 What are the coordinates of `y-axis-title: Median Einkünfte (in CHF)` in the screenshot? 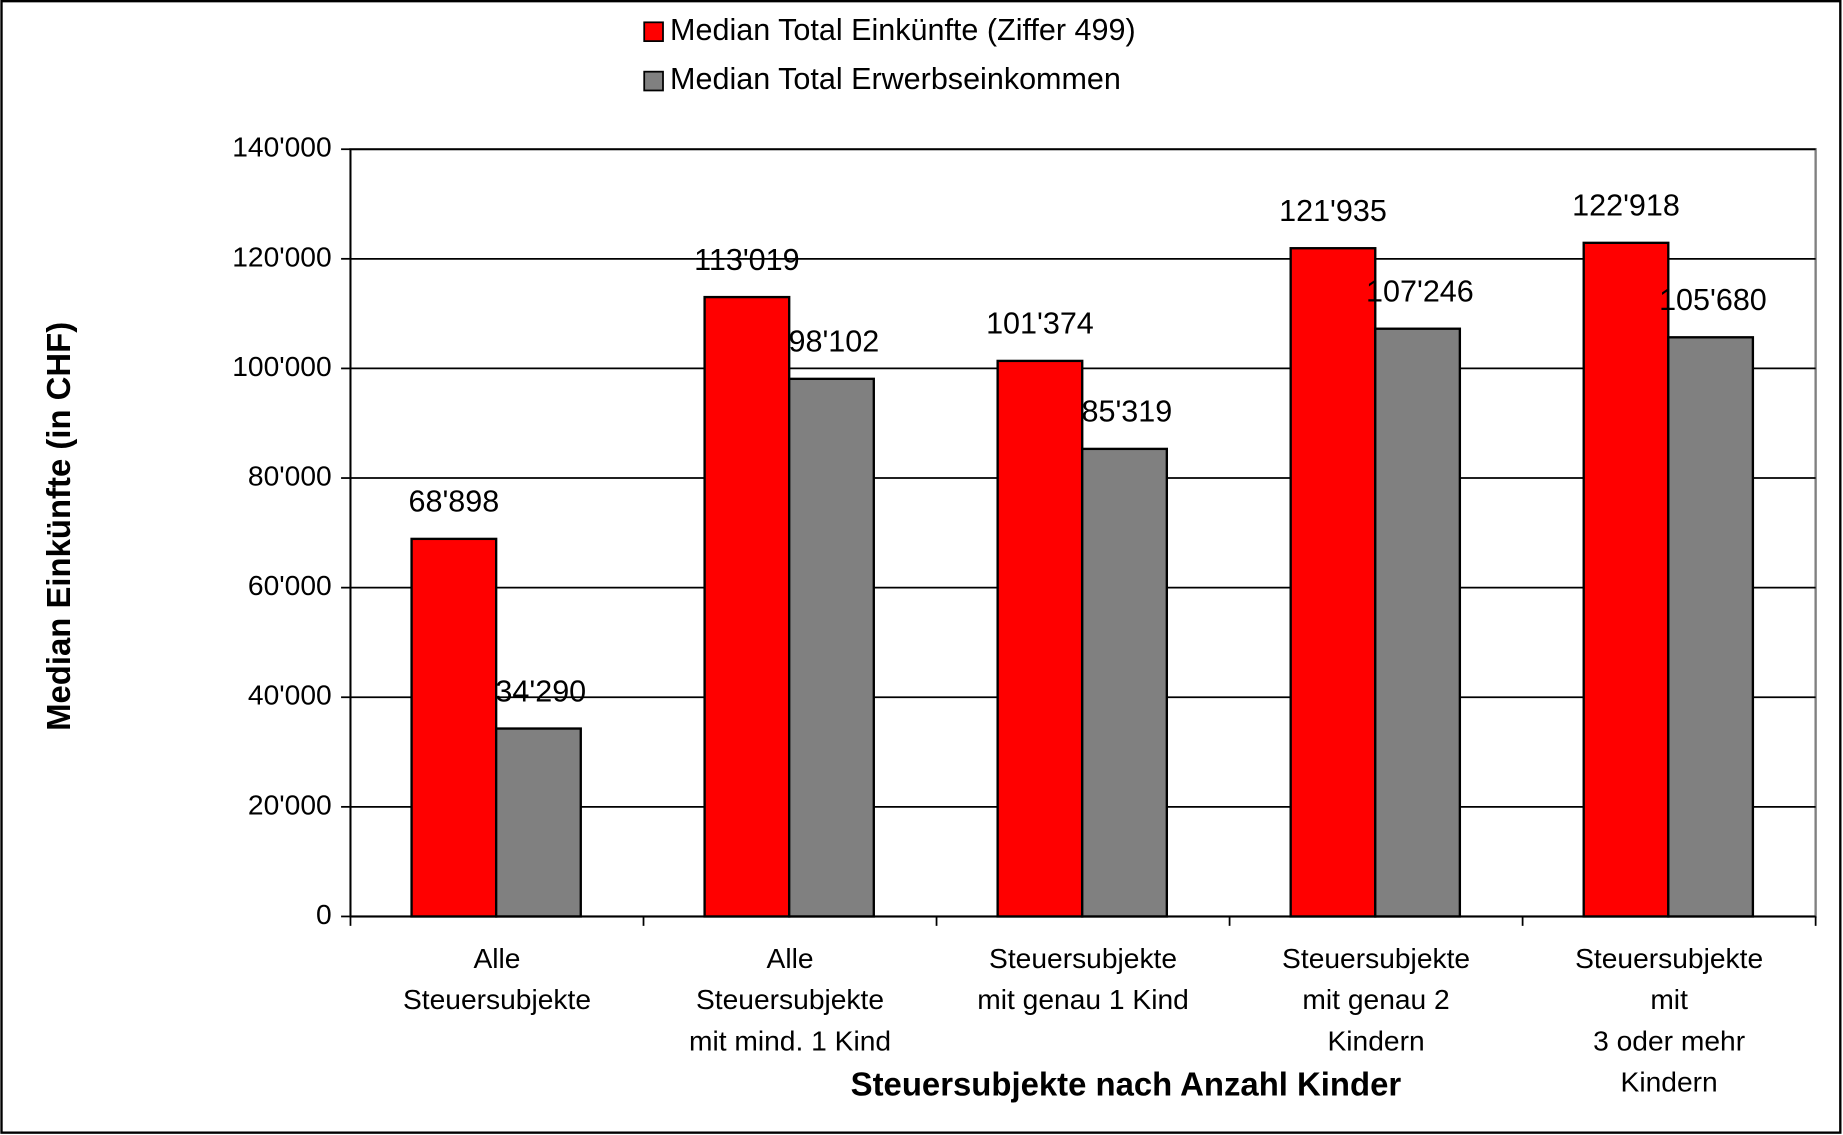 It's located at (58, 526).